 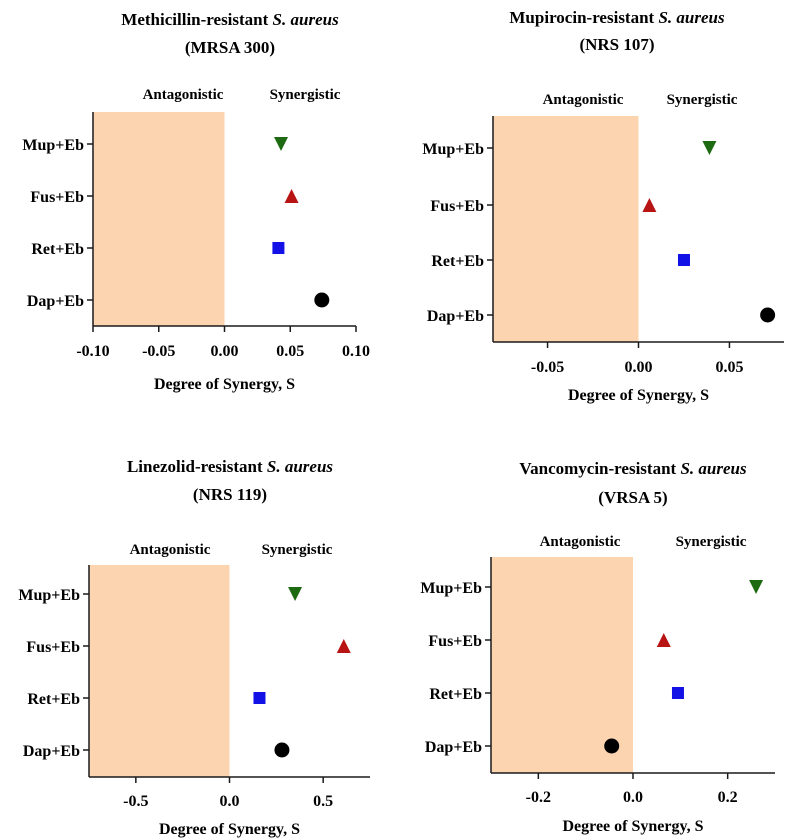 I want to click on chart-subtitle: (NRS 107), so click(x=616, y=44).